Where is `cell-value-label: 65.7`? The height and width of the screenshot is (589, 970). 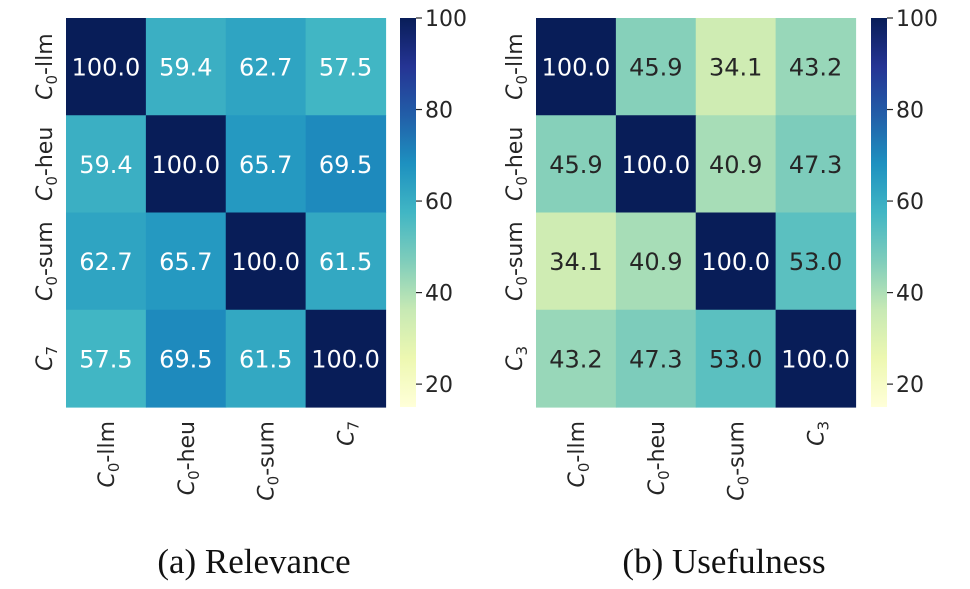 cell-value-label: 65.7 is located at coordinates (265, 165).